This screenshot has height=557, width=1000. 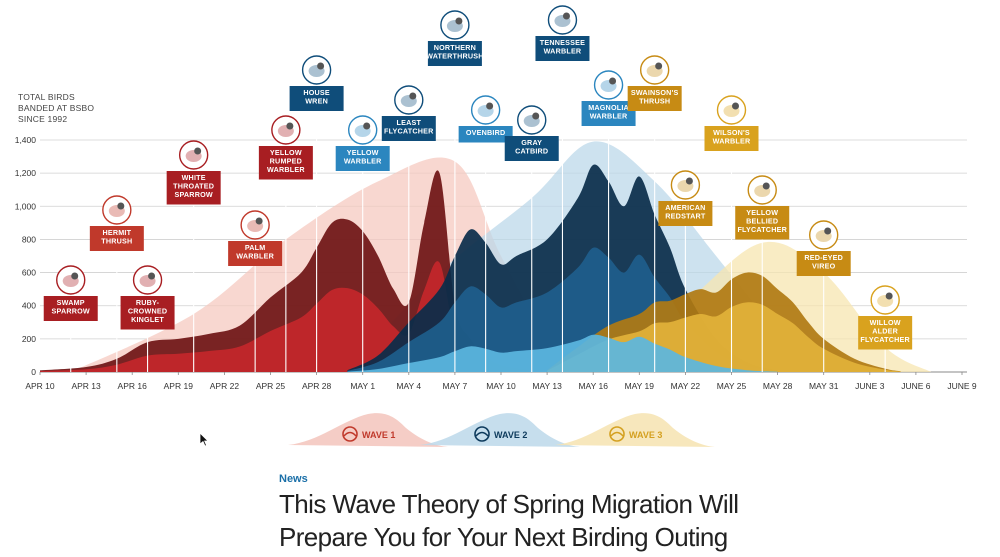 I want to click on y-tick-label: 1,400, so click(x=26, y=140).